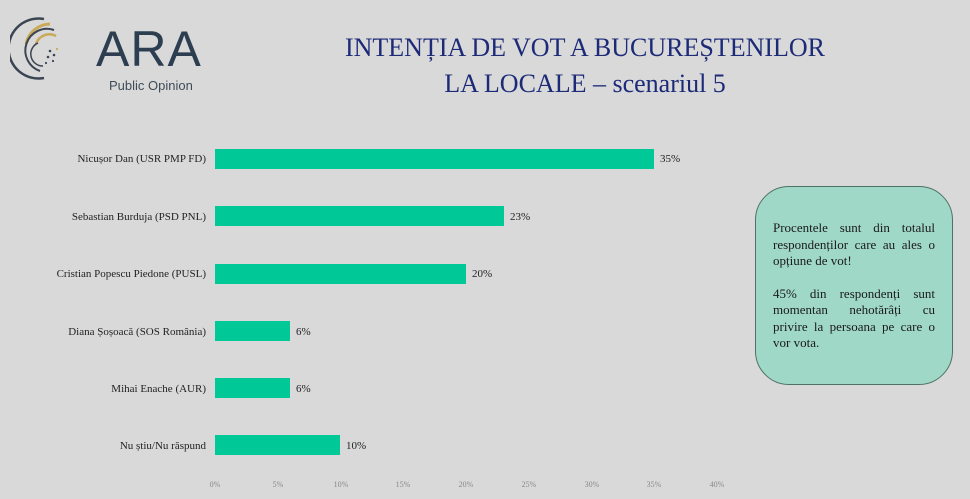 This screenshot has height=499, width=970. Describe the element at coordinates (482, 274) in the screenshot. I see `value-label: 20%` at that location.